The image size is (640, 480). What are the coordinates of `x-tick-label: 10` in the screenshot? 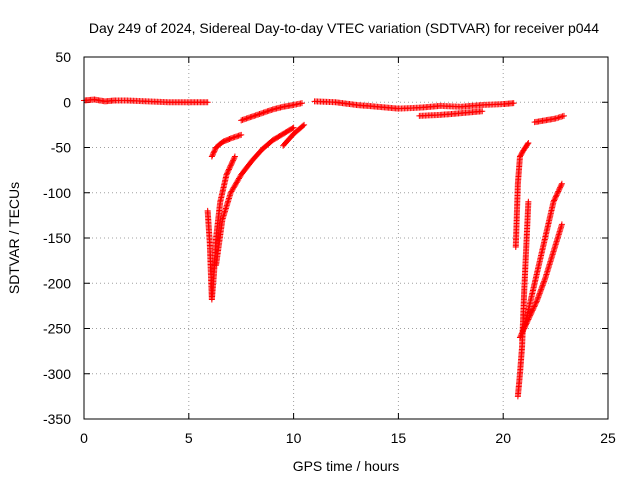 It's located at (294, 438).